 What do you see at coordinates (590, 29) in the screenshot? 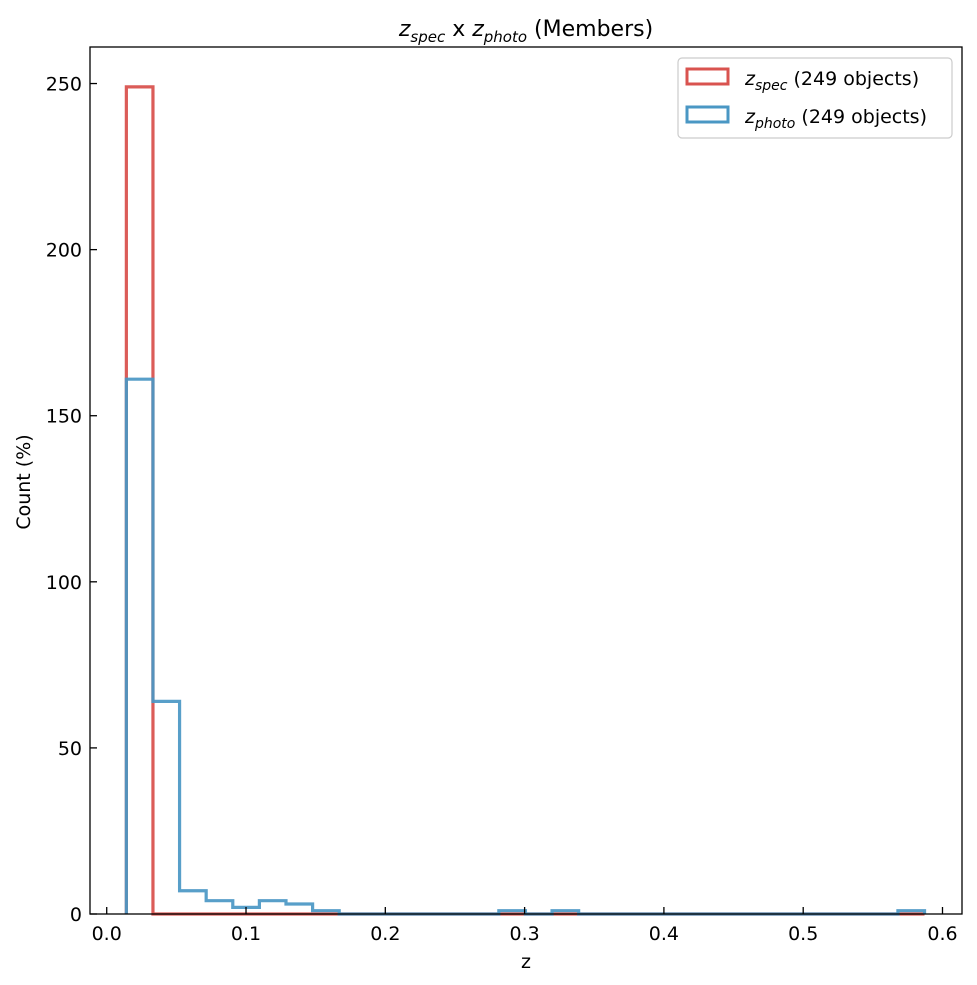
I see `title-suffix: (Members)` at bounding box center [590, 29].